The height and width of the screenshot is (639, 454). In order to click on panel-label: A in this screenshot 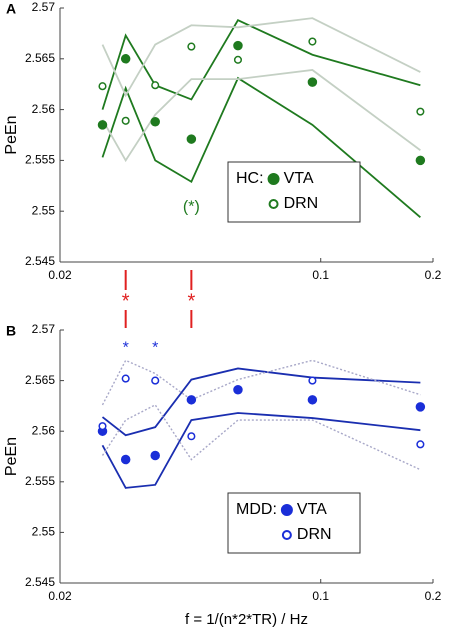, I will do `click(11, 9)`.